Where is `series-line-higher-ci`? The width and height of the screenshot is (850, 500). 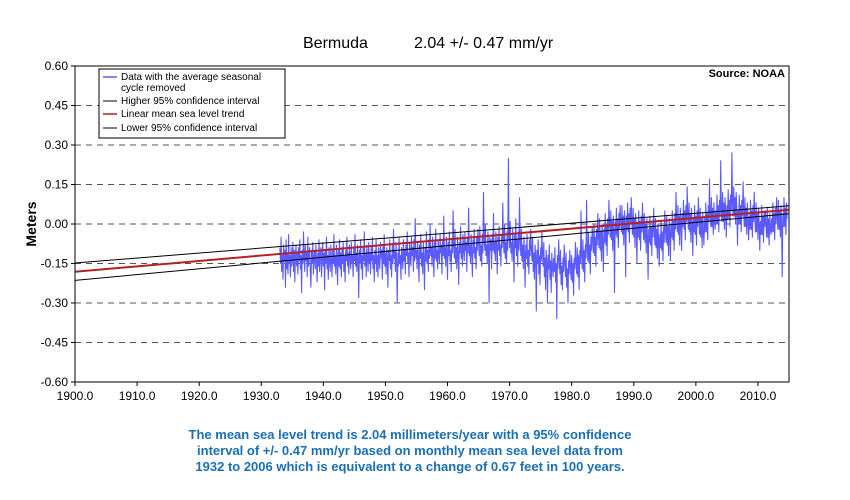 series-line-higher-ci is located at coordinates (432, 234).